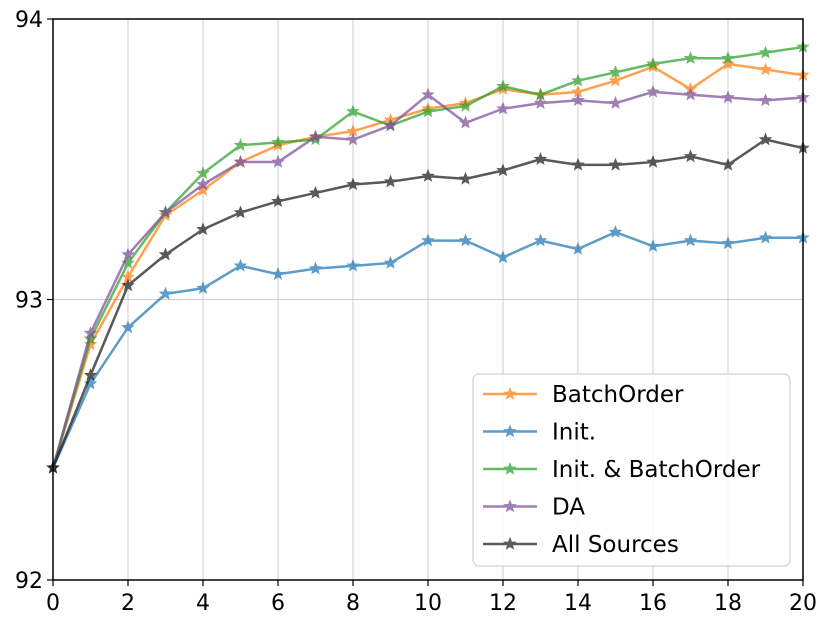 The width and height of the screenshot is (830, 626). Describe the element at coordinates (618, 395) in the screenshot. I see `legend-label: BatchOrder` at that location.